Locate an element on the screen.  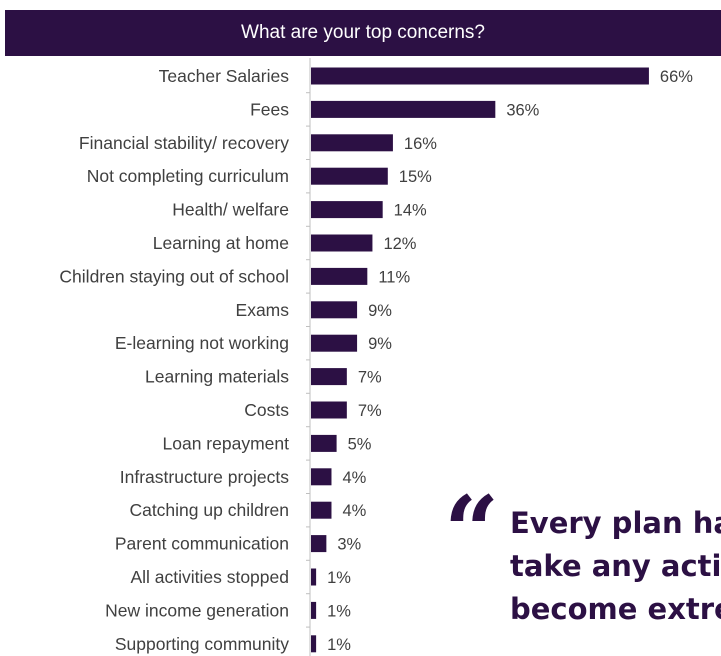
data-label: 12% is located at coordinates (399, 244).